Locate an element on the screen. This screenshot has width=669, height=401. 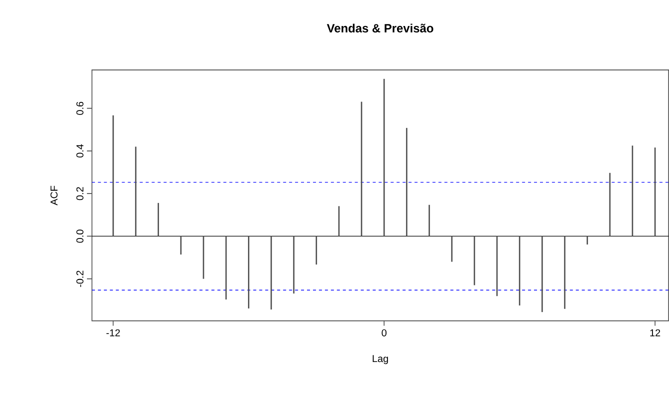
y-tick-label: 0.6 is located at coordinates (80, 108).